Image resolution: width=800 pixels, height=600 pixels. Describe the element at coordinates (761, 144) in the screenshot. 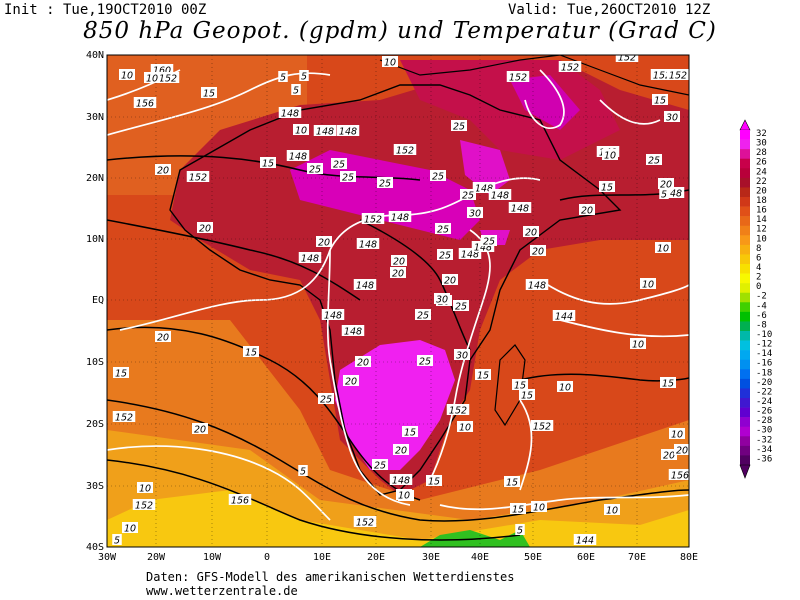

I see `colorbar-label: 30` at that location.